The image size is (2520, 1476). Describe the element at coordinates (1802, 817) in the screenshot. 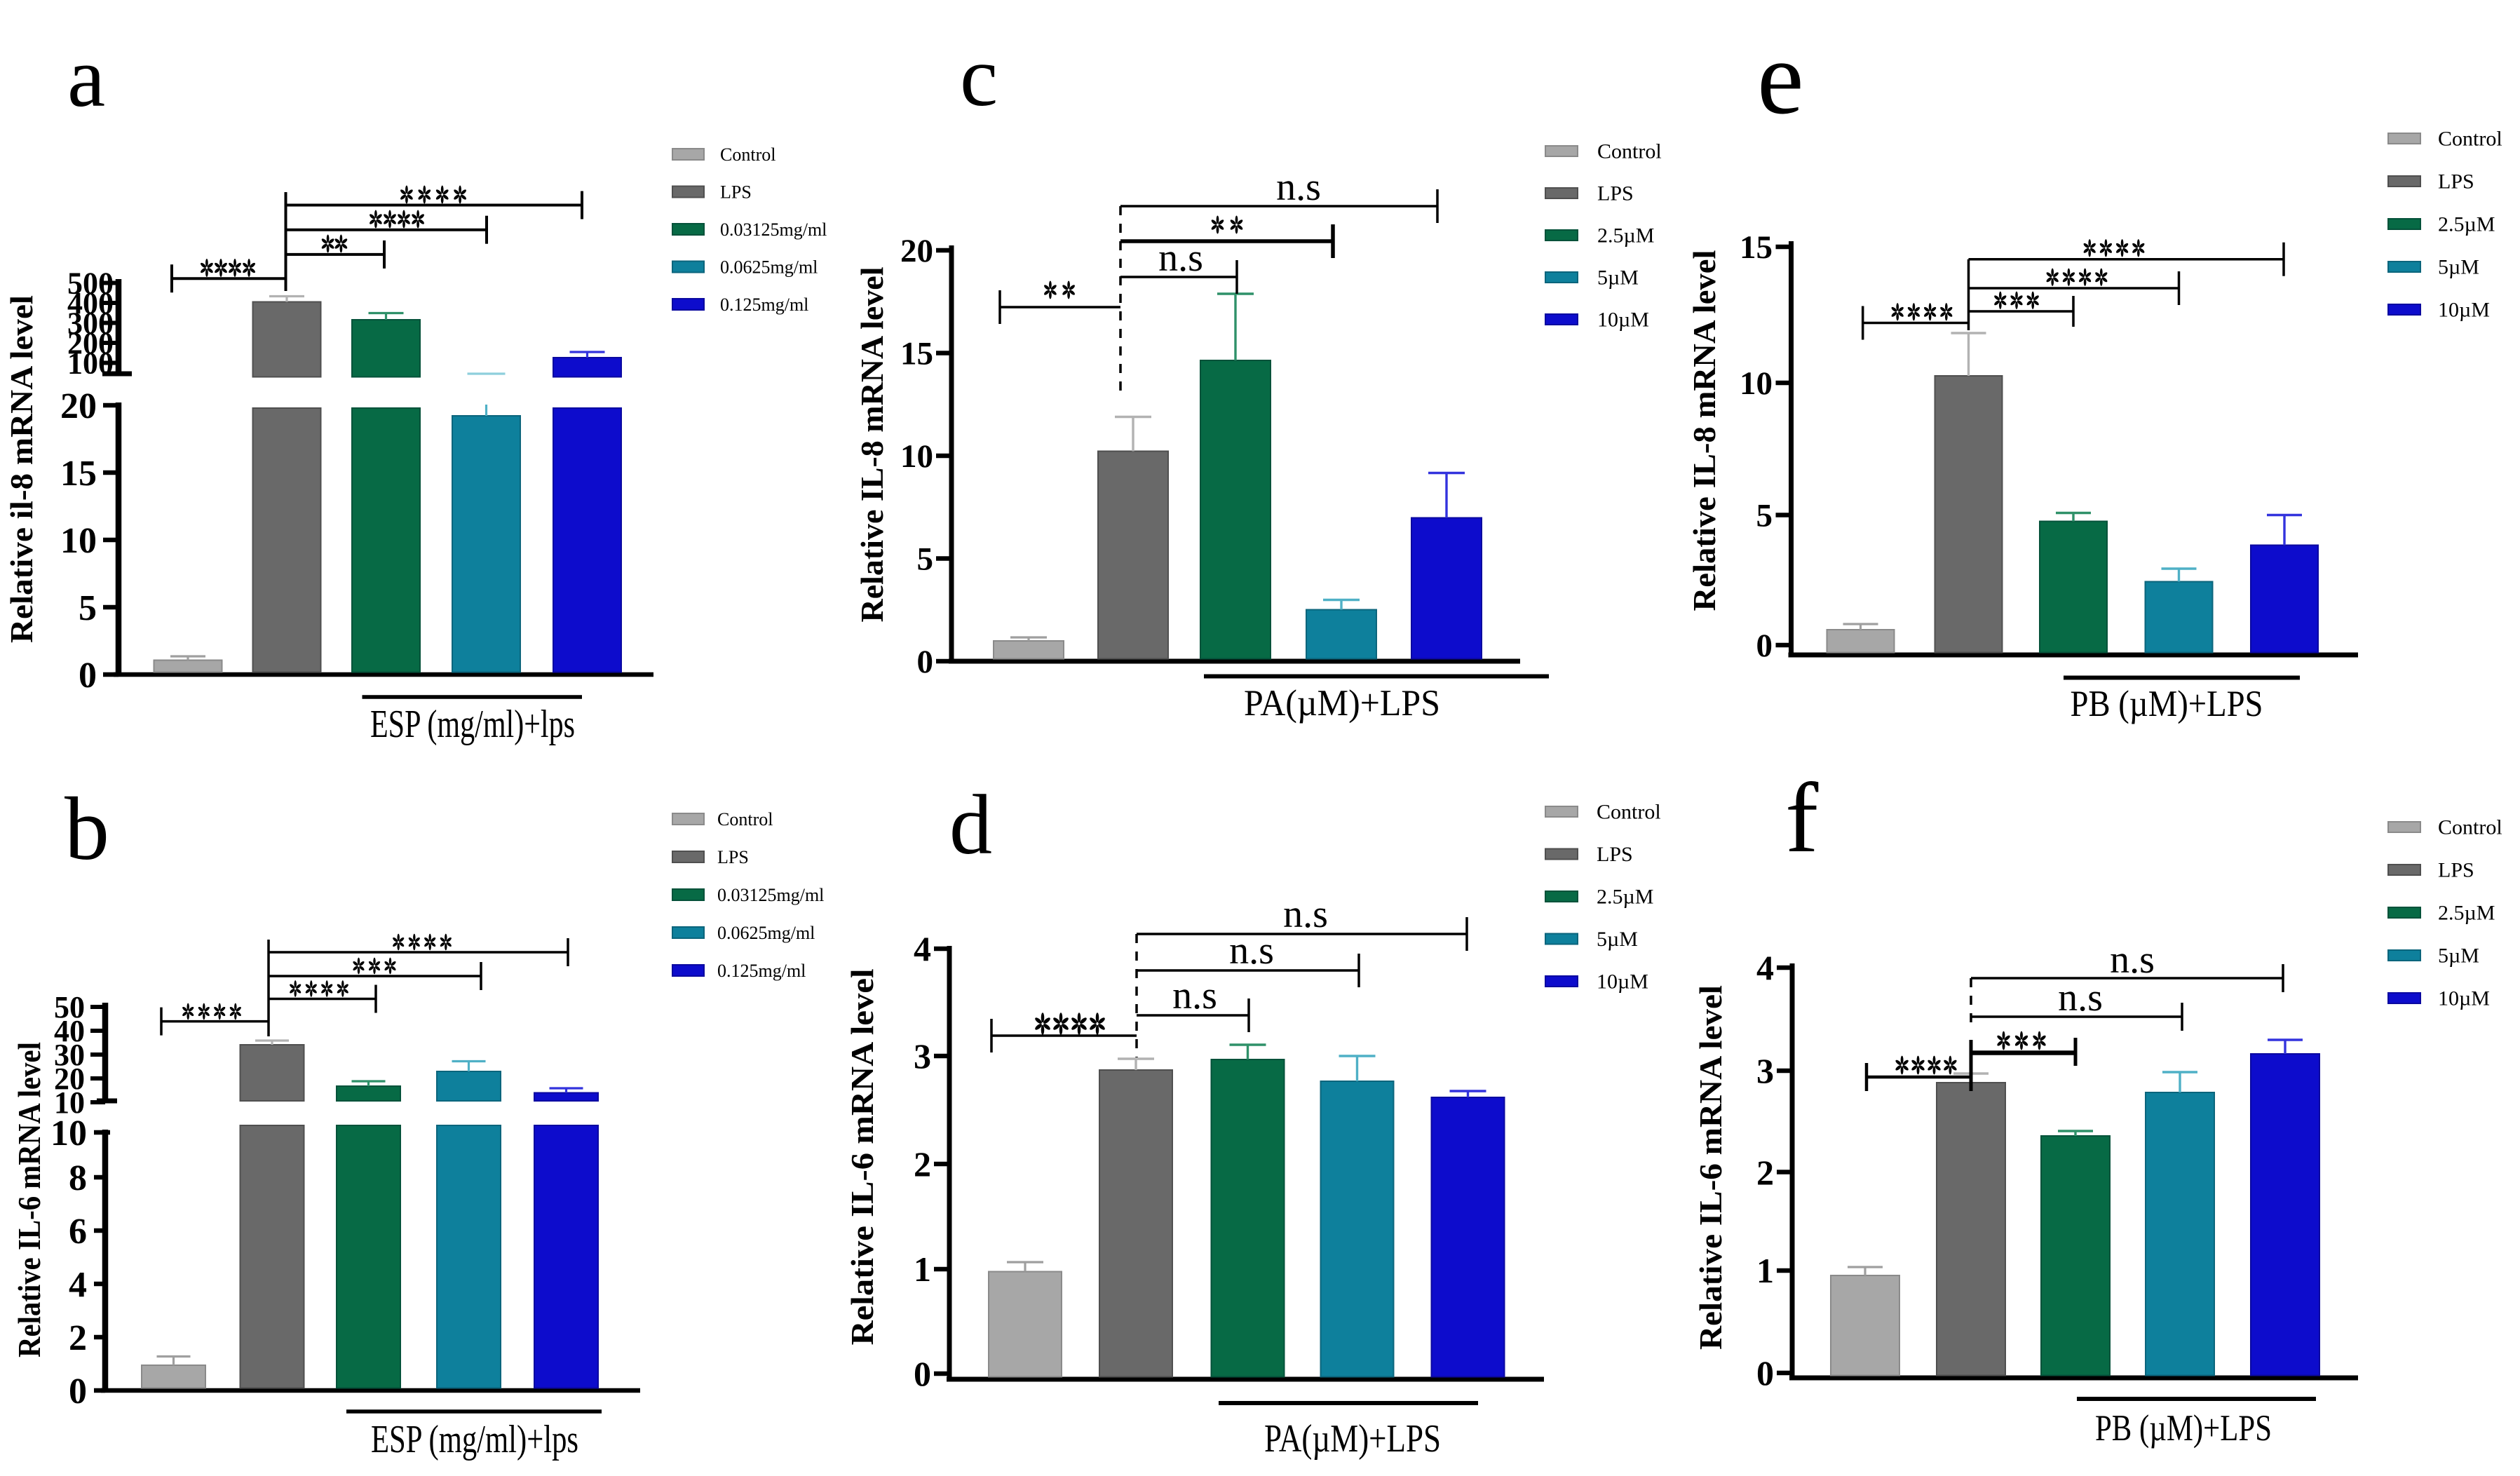

I see `svg-text: f` at that location.